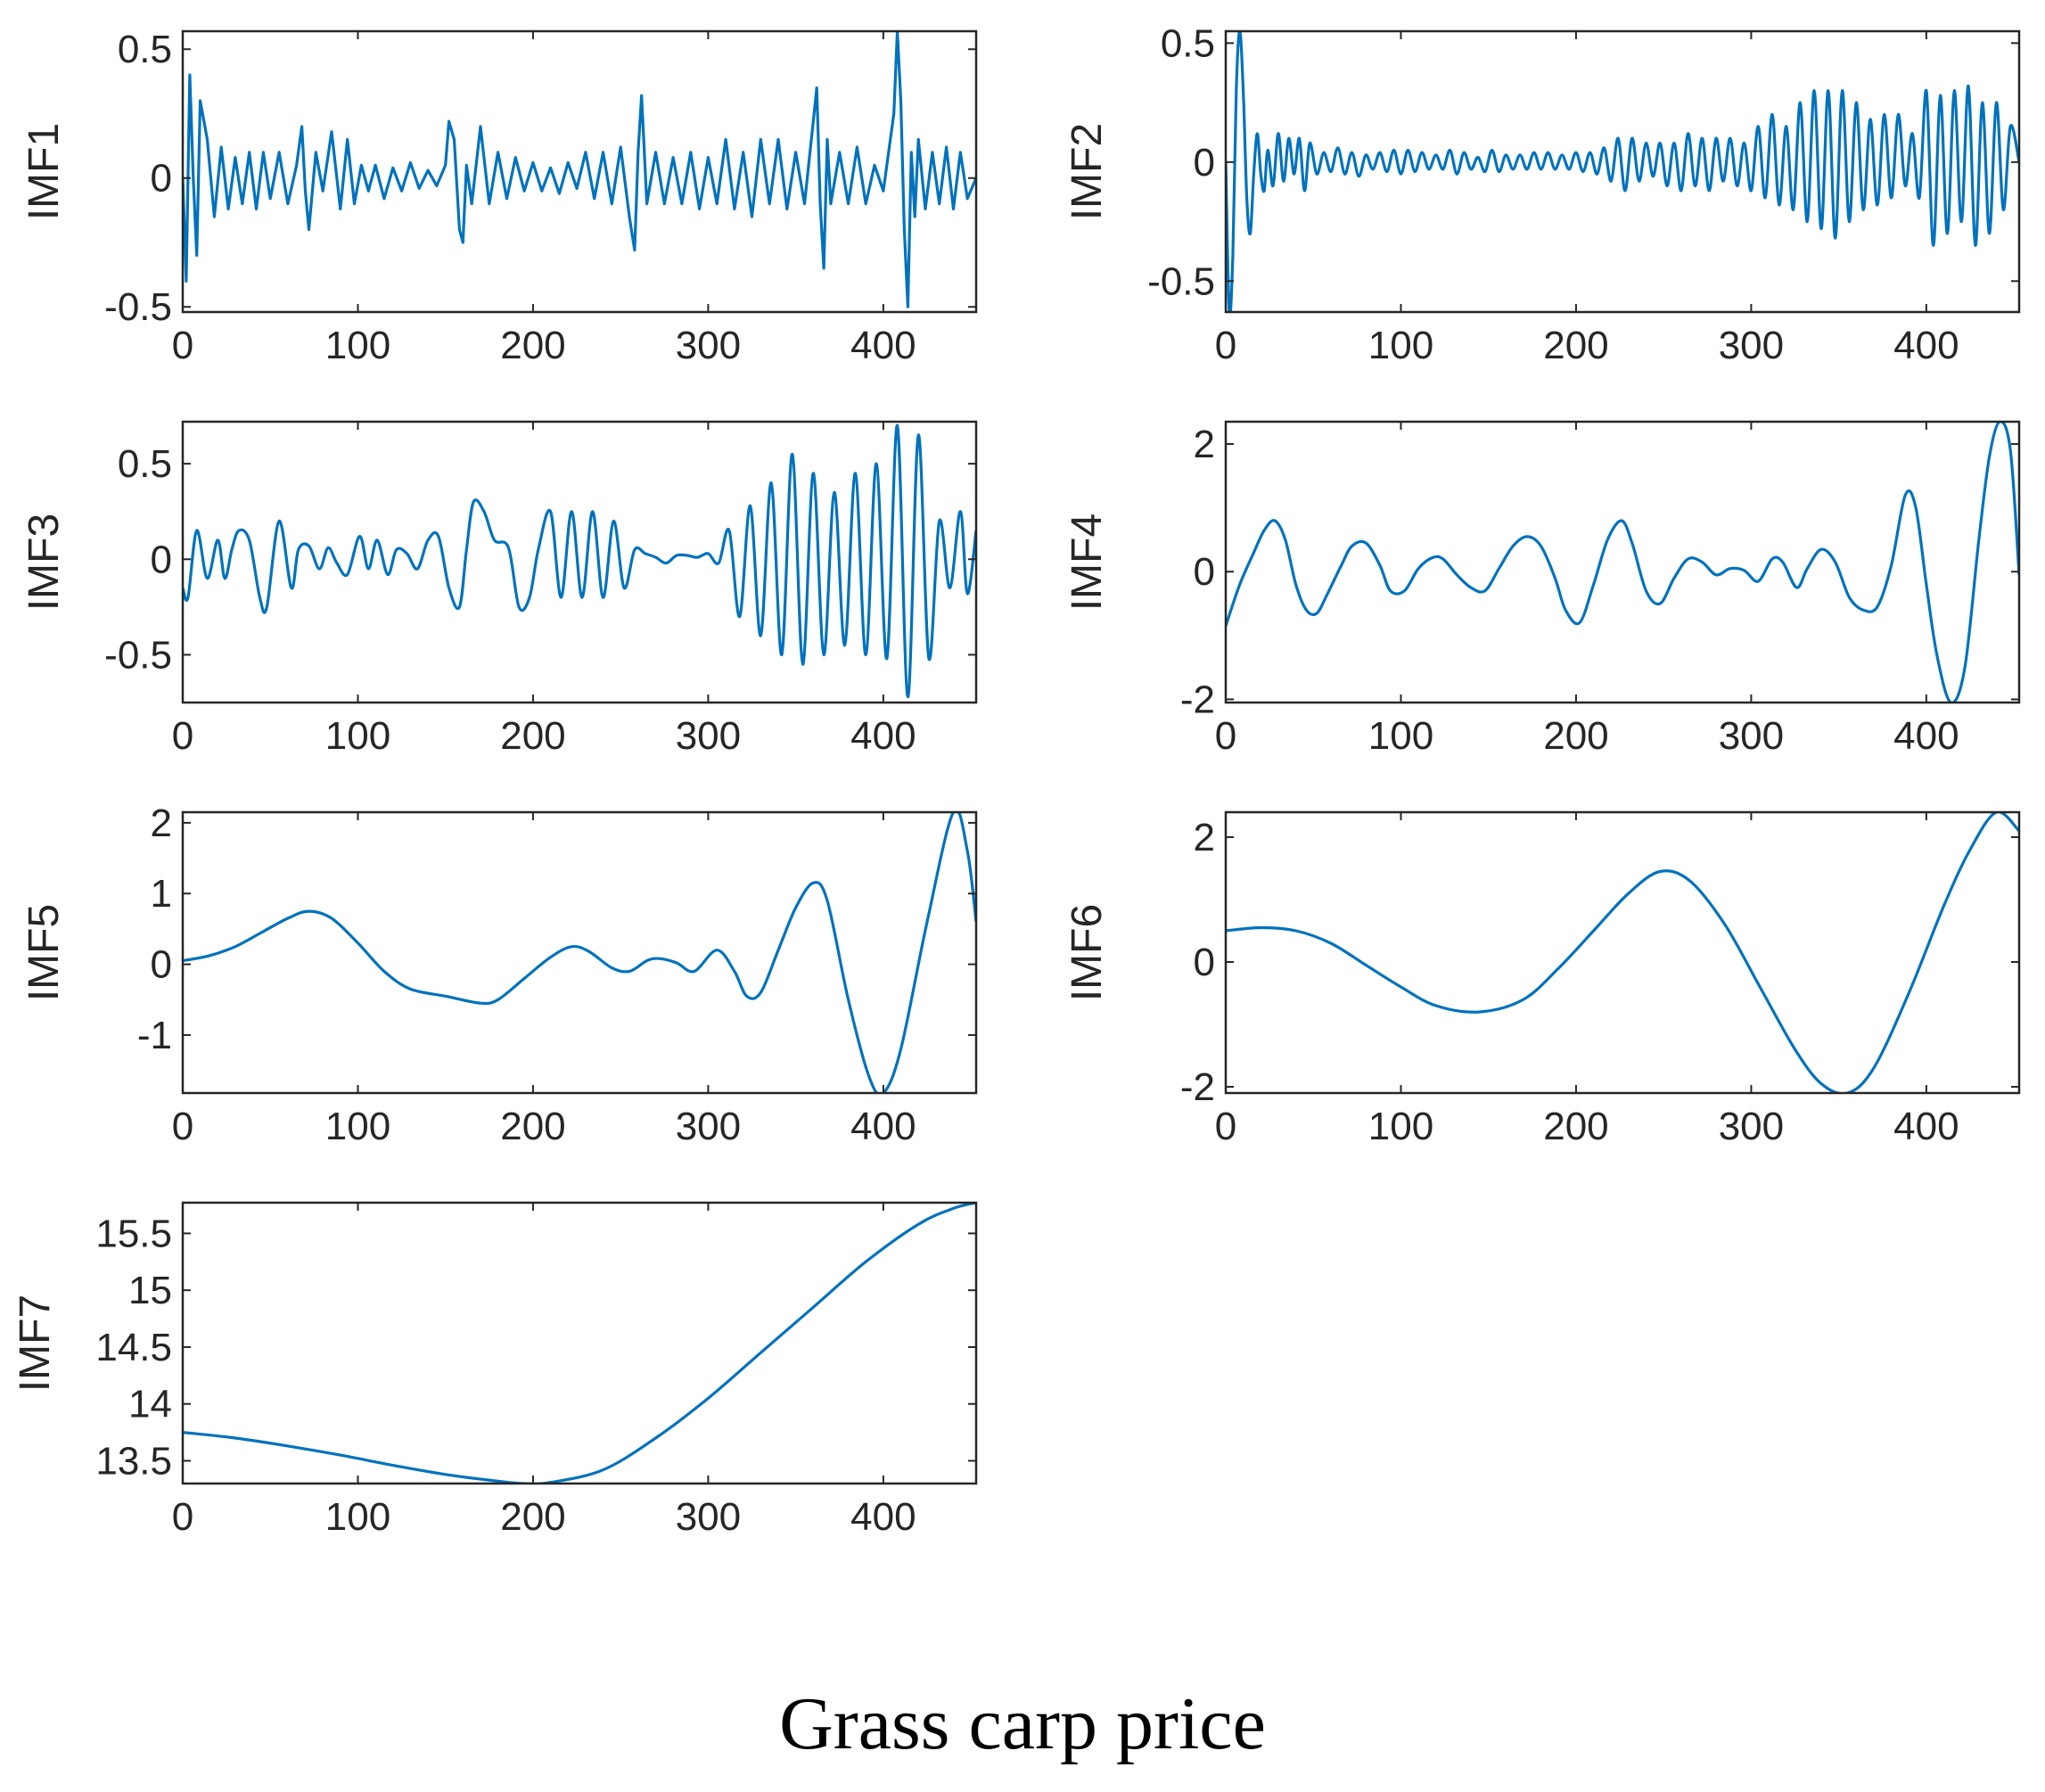 This screenshot has width=2045, height=1792. Describe the element at coordinates (182, 736) in the screenshot. I see `imf3-xtick-label: 0` at that location.